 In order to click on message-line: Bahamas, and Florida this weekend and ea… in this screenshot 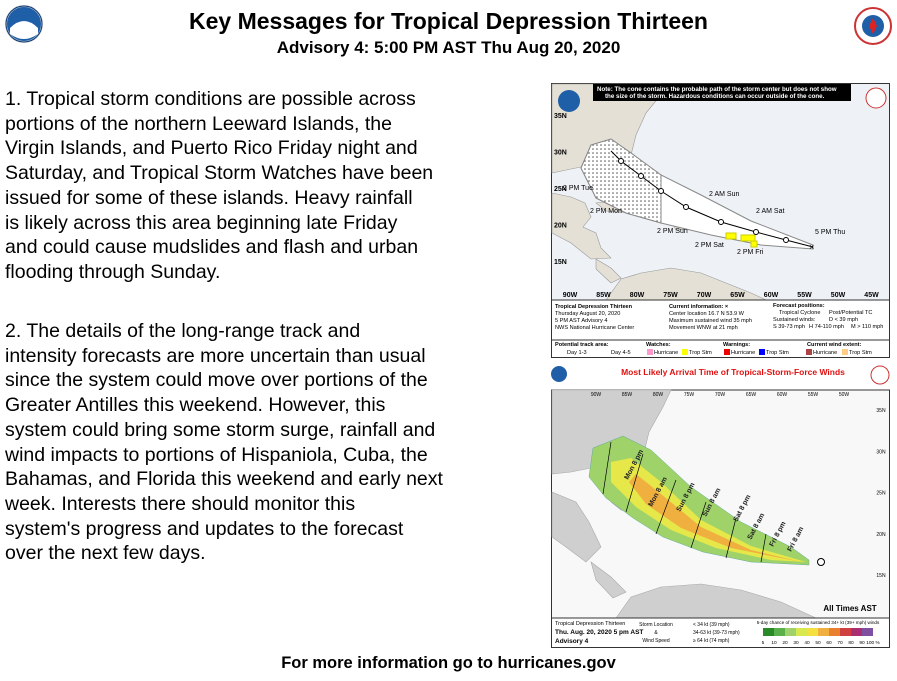, I will do `click(224, 479)`.